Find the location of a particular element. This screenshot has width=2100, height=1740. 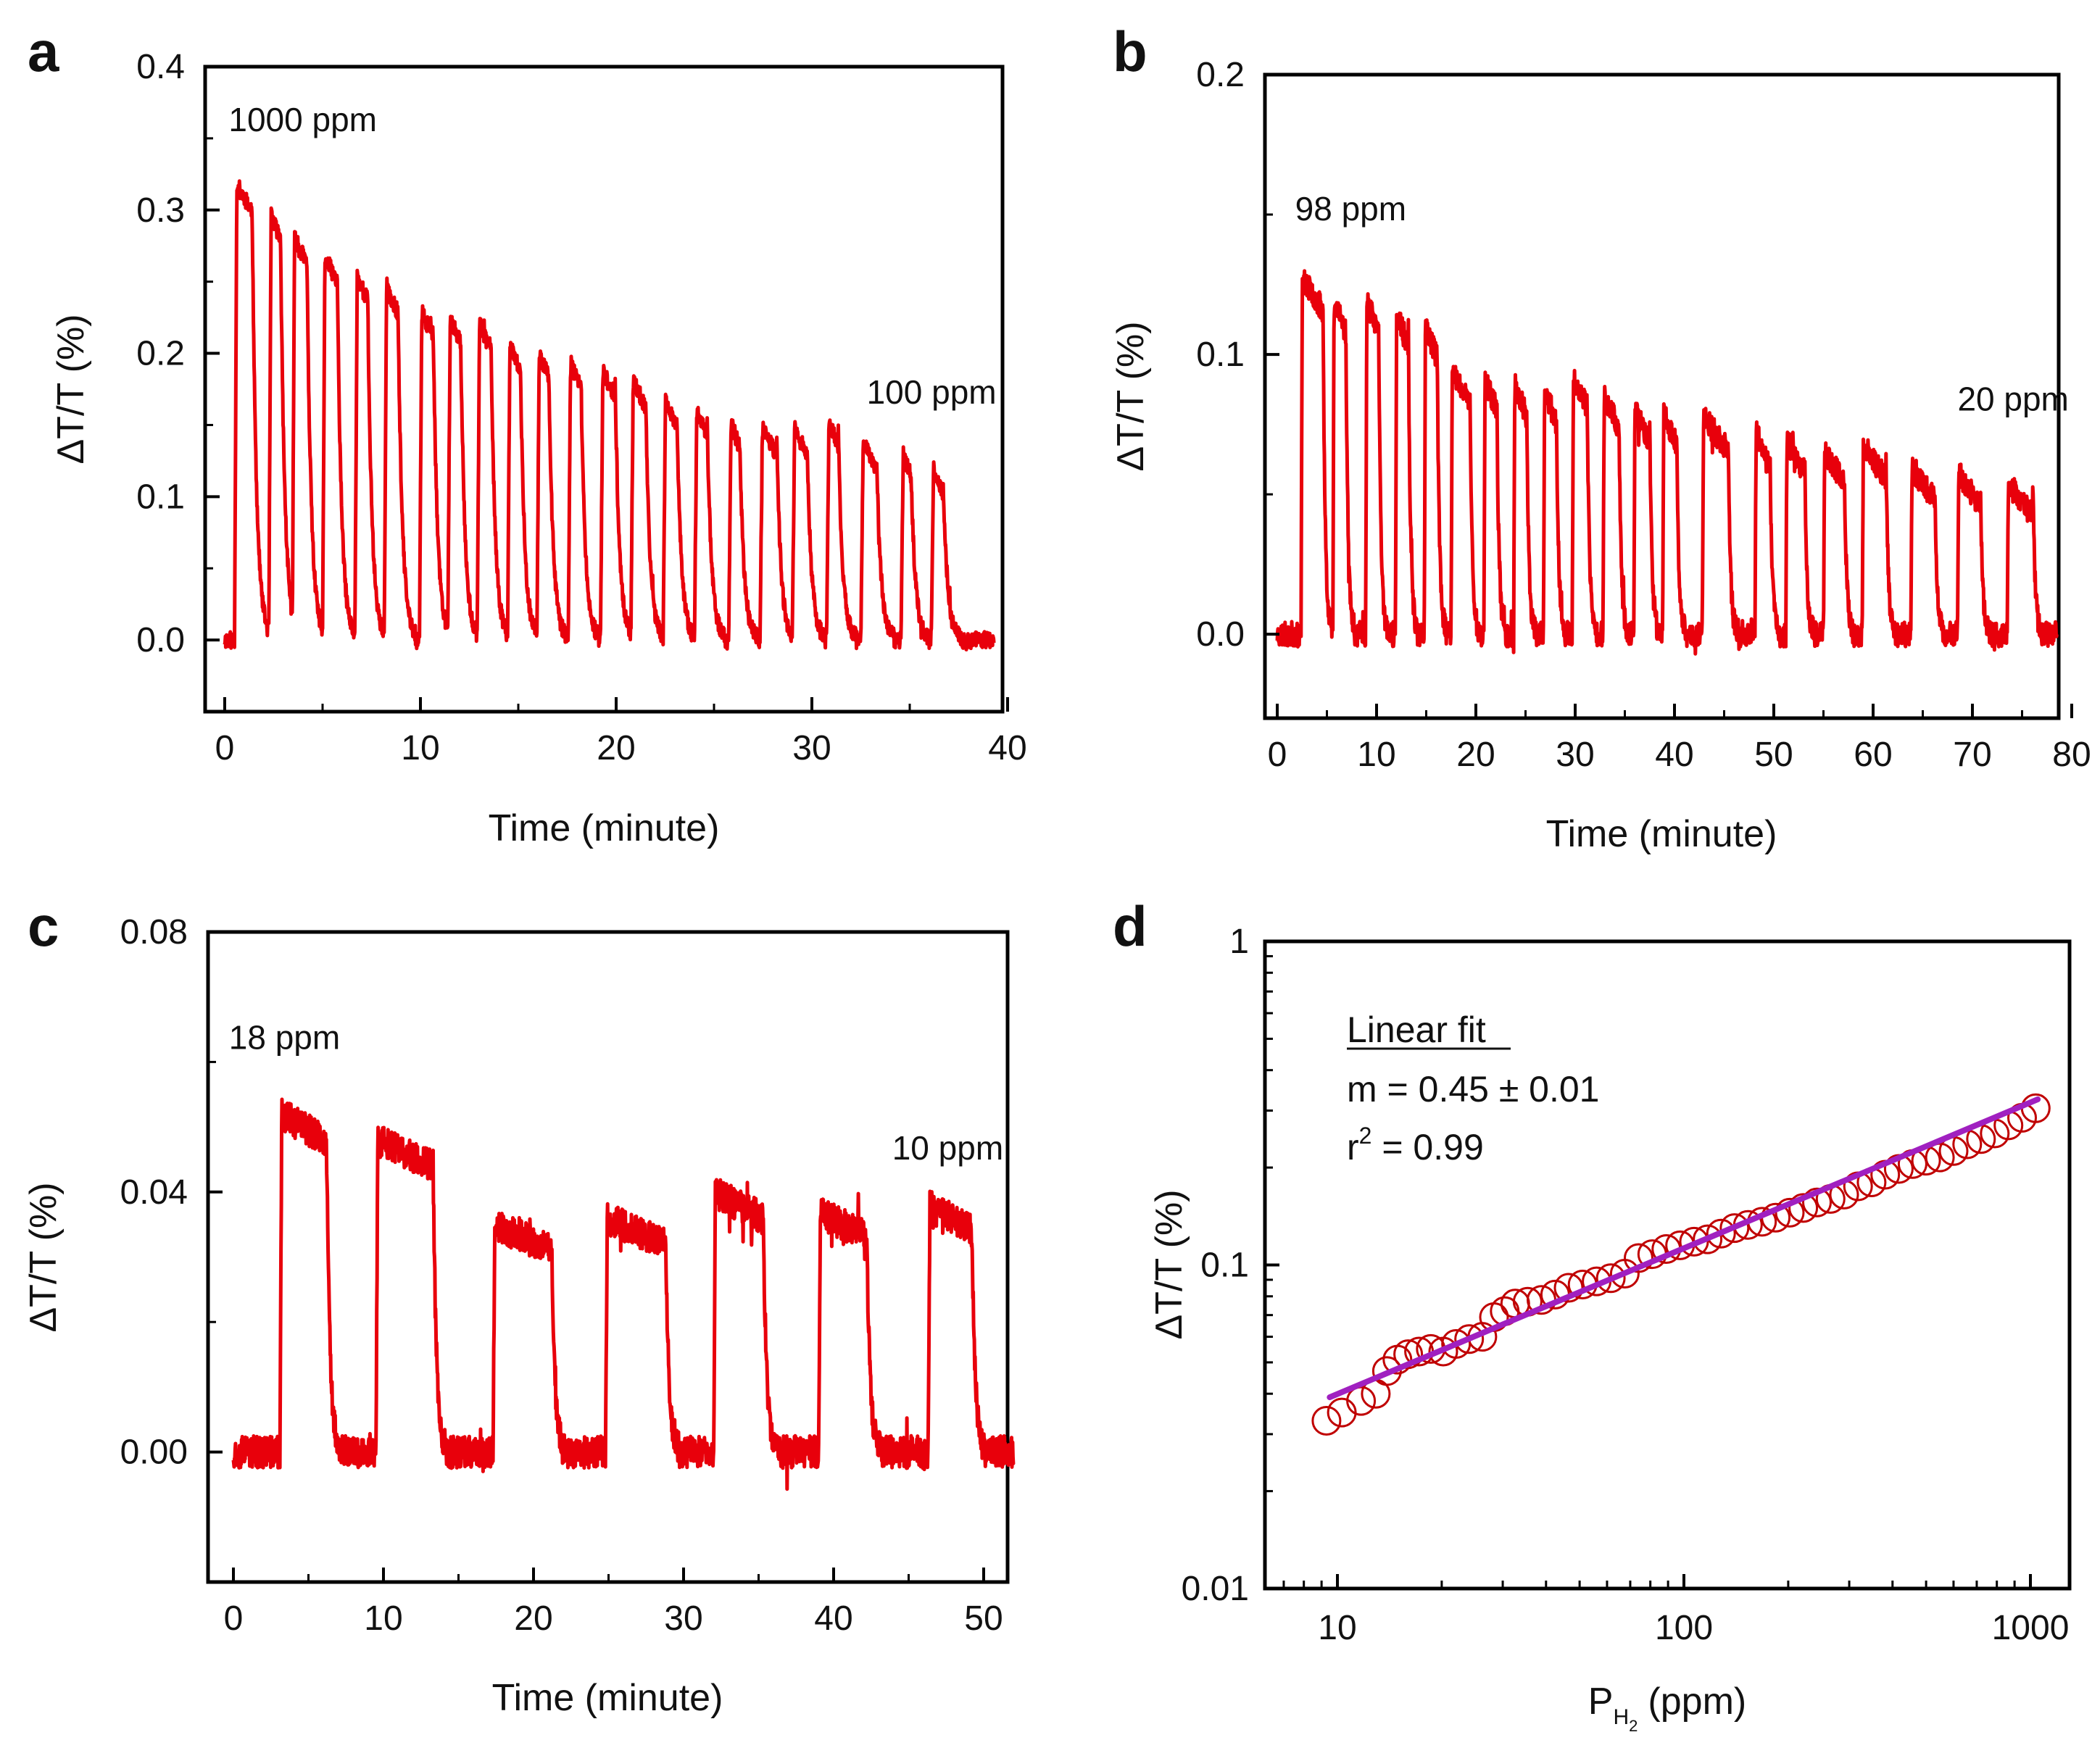

fit-r2-sup: 2 is located at coordinates (1365, 1136).